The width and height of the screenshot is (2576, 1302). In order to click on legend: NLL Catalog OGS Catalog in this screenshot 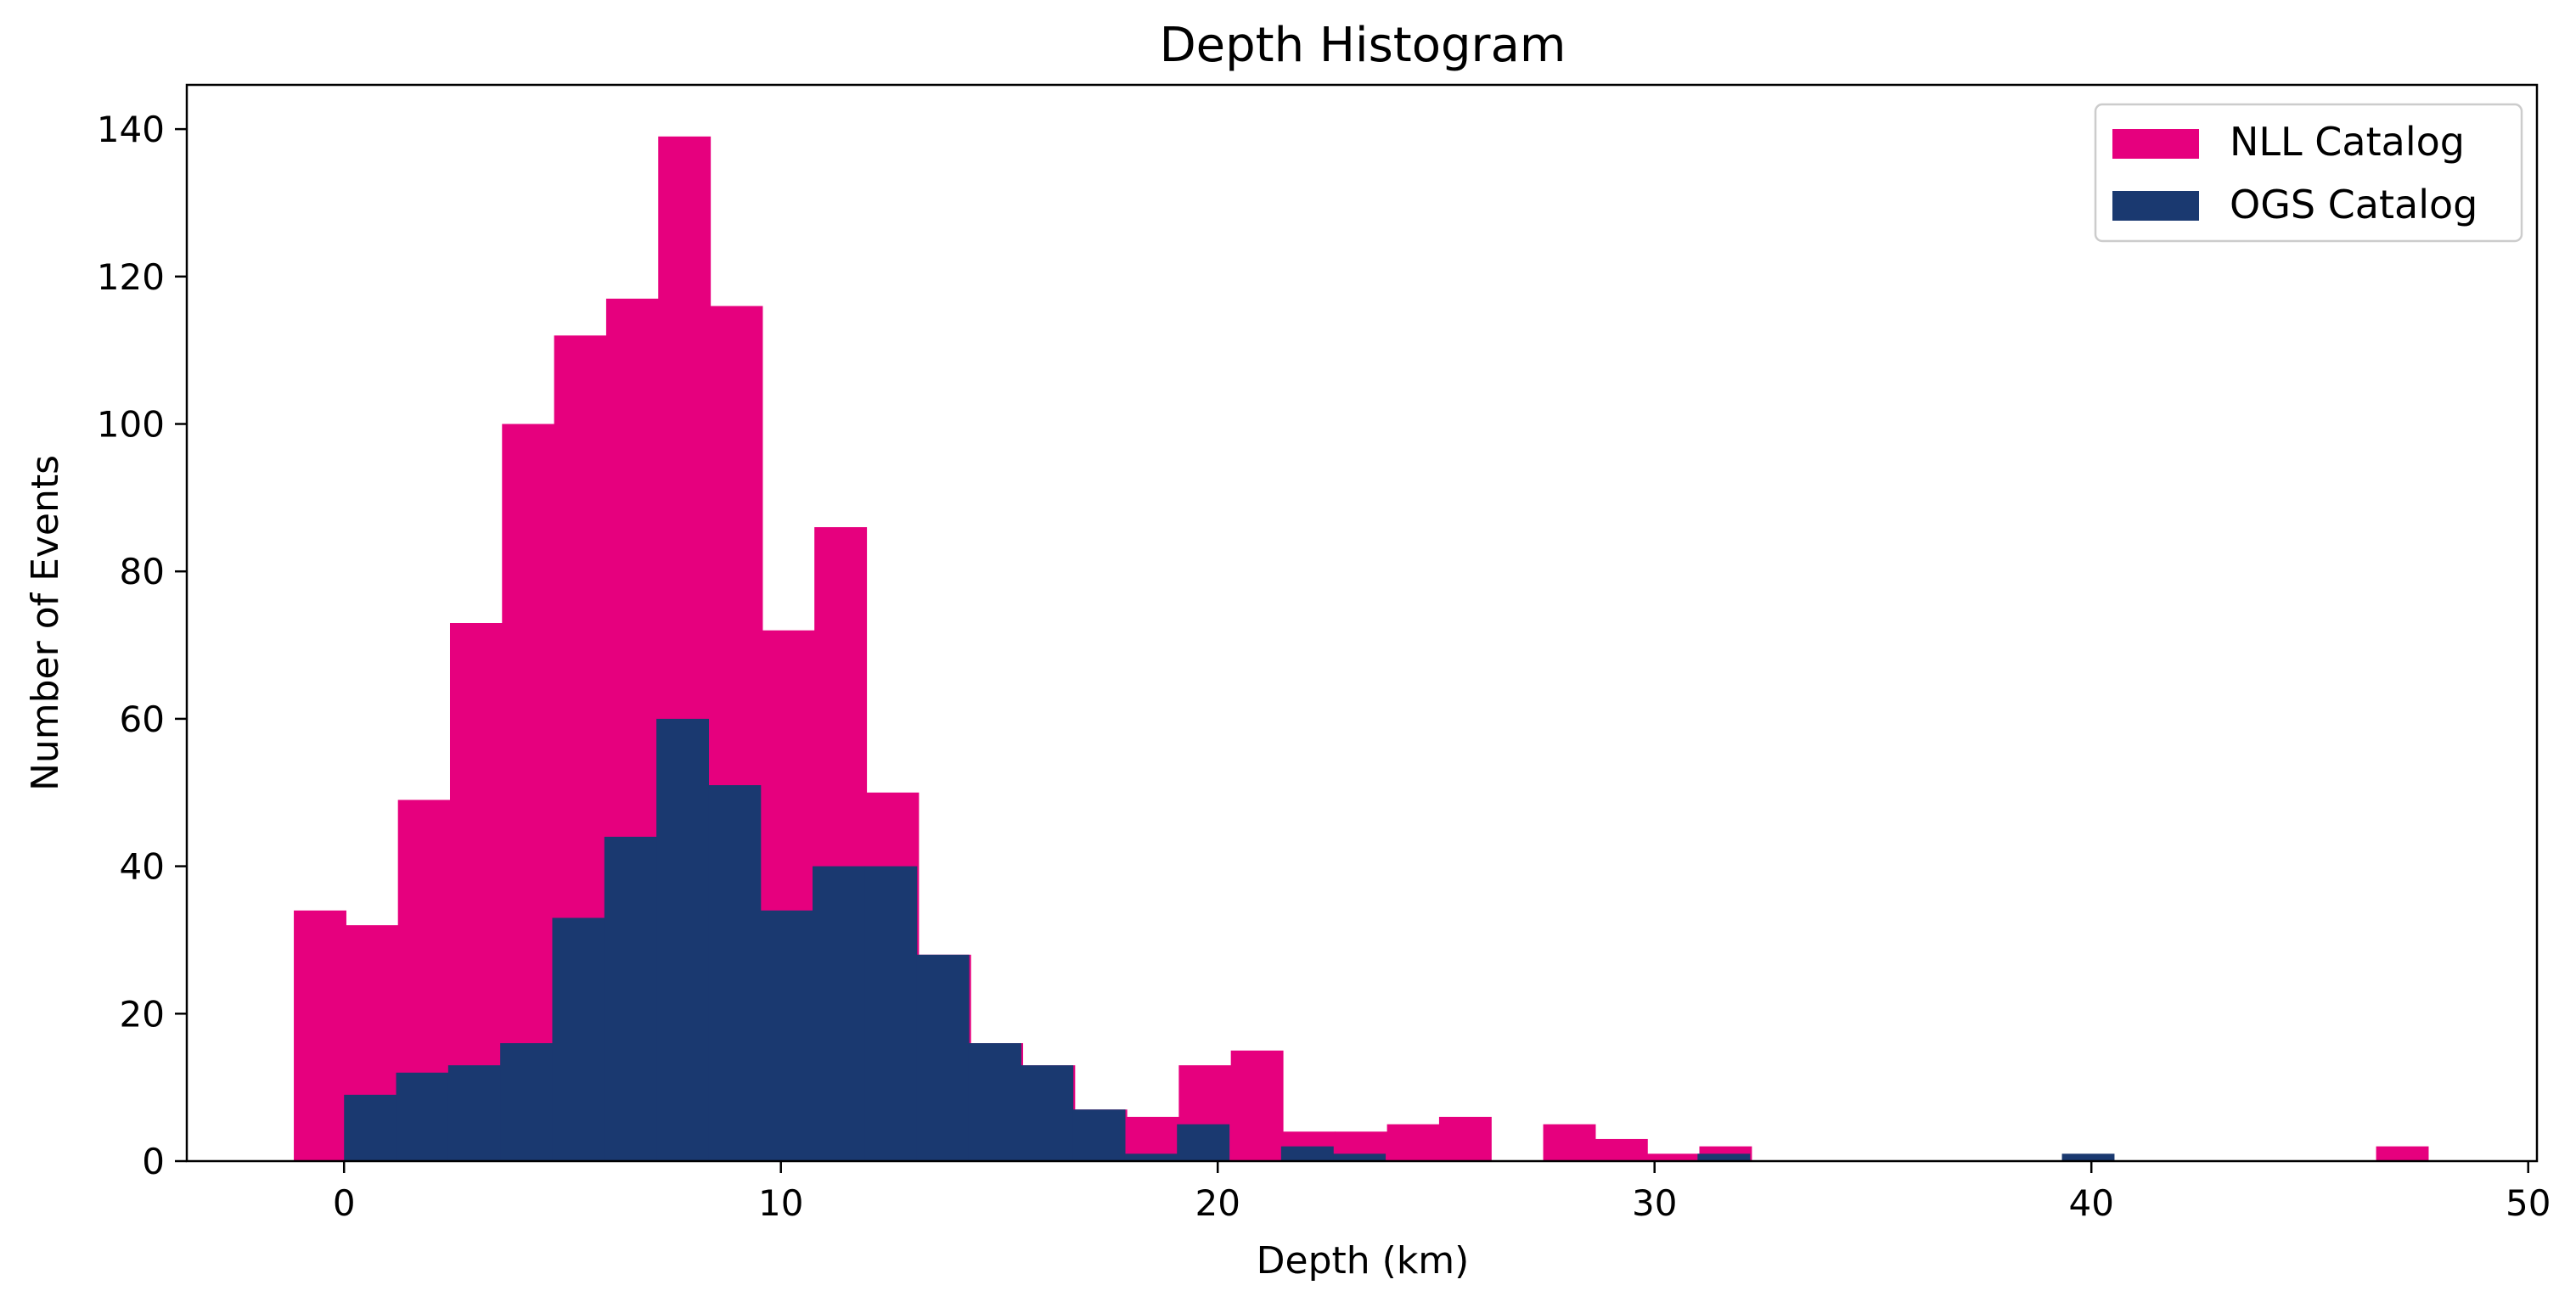, I will do `click(2308, 173)`.